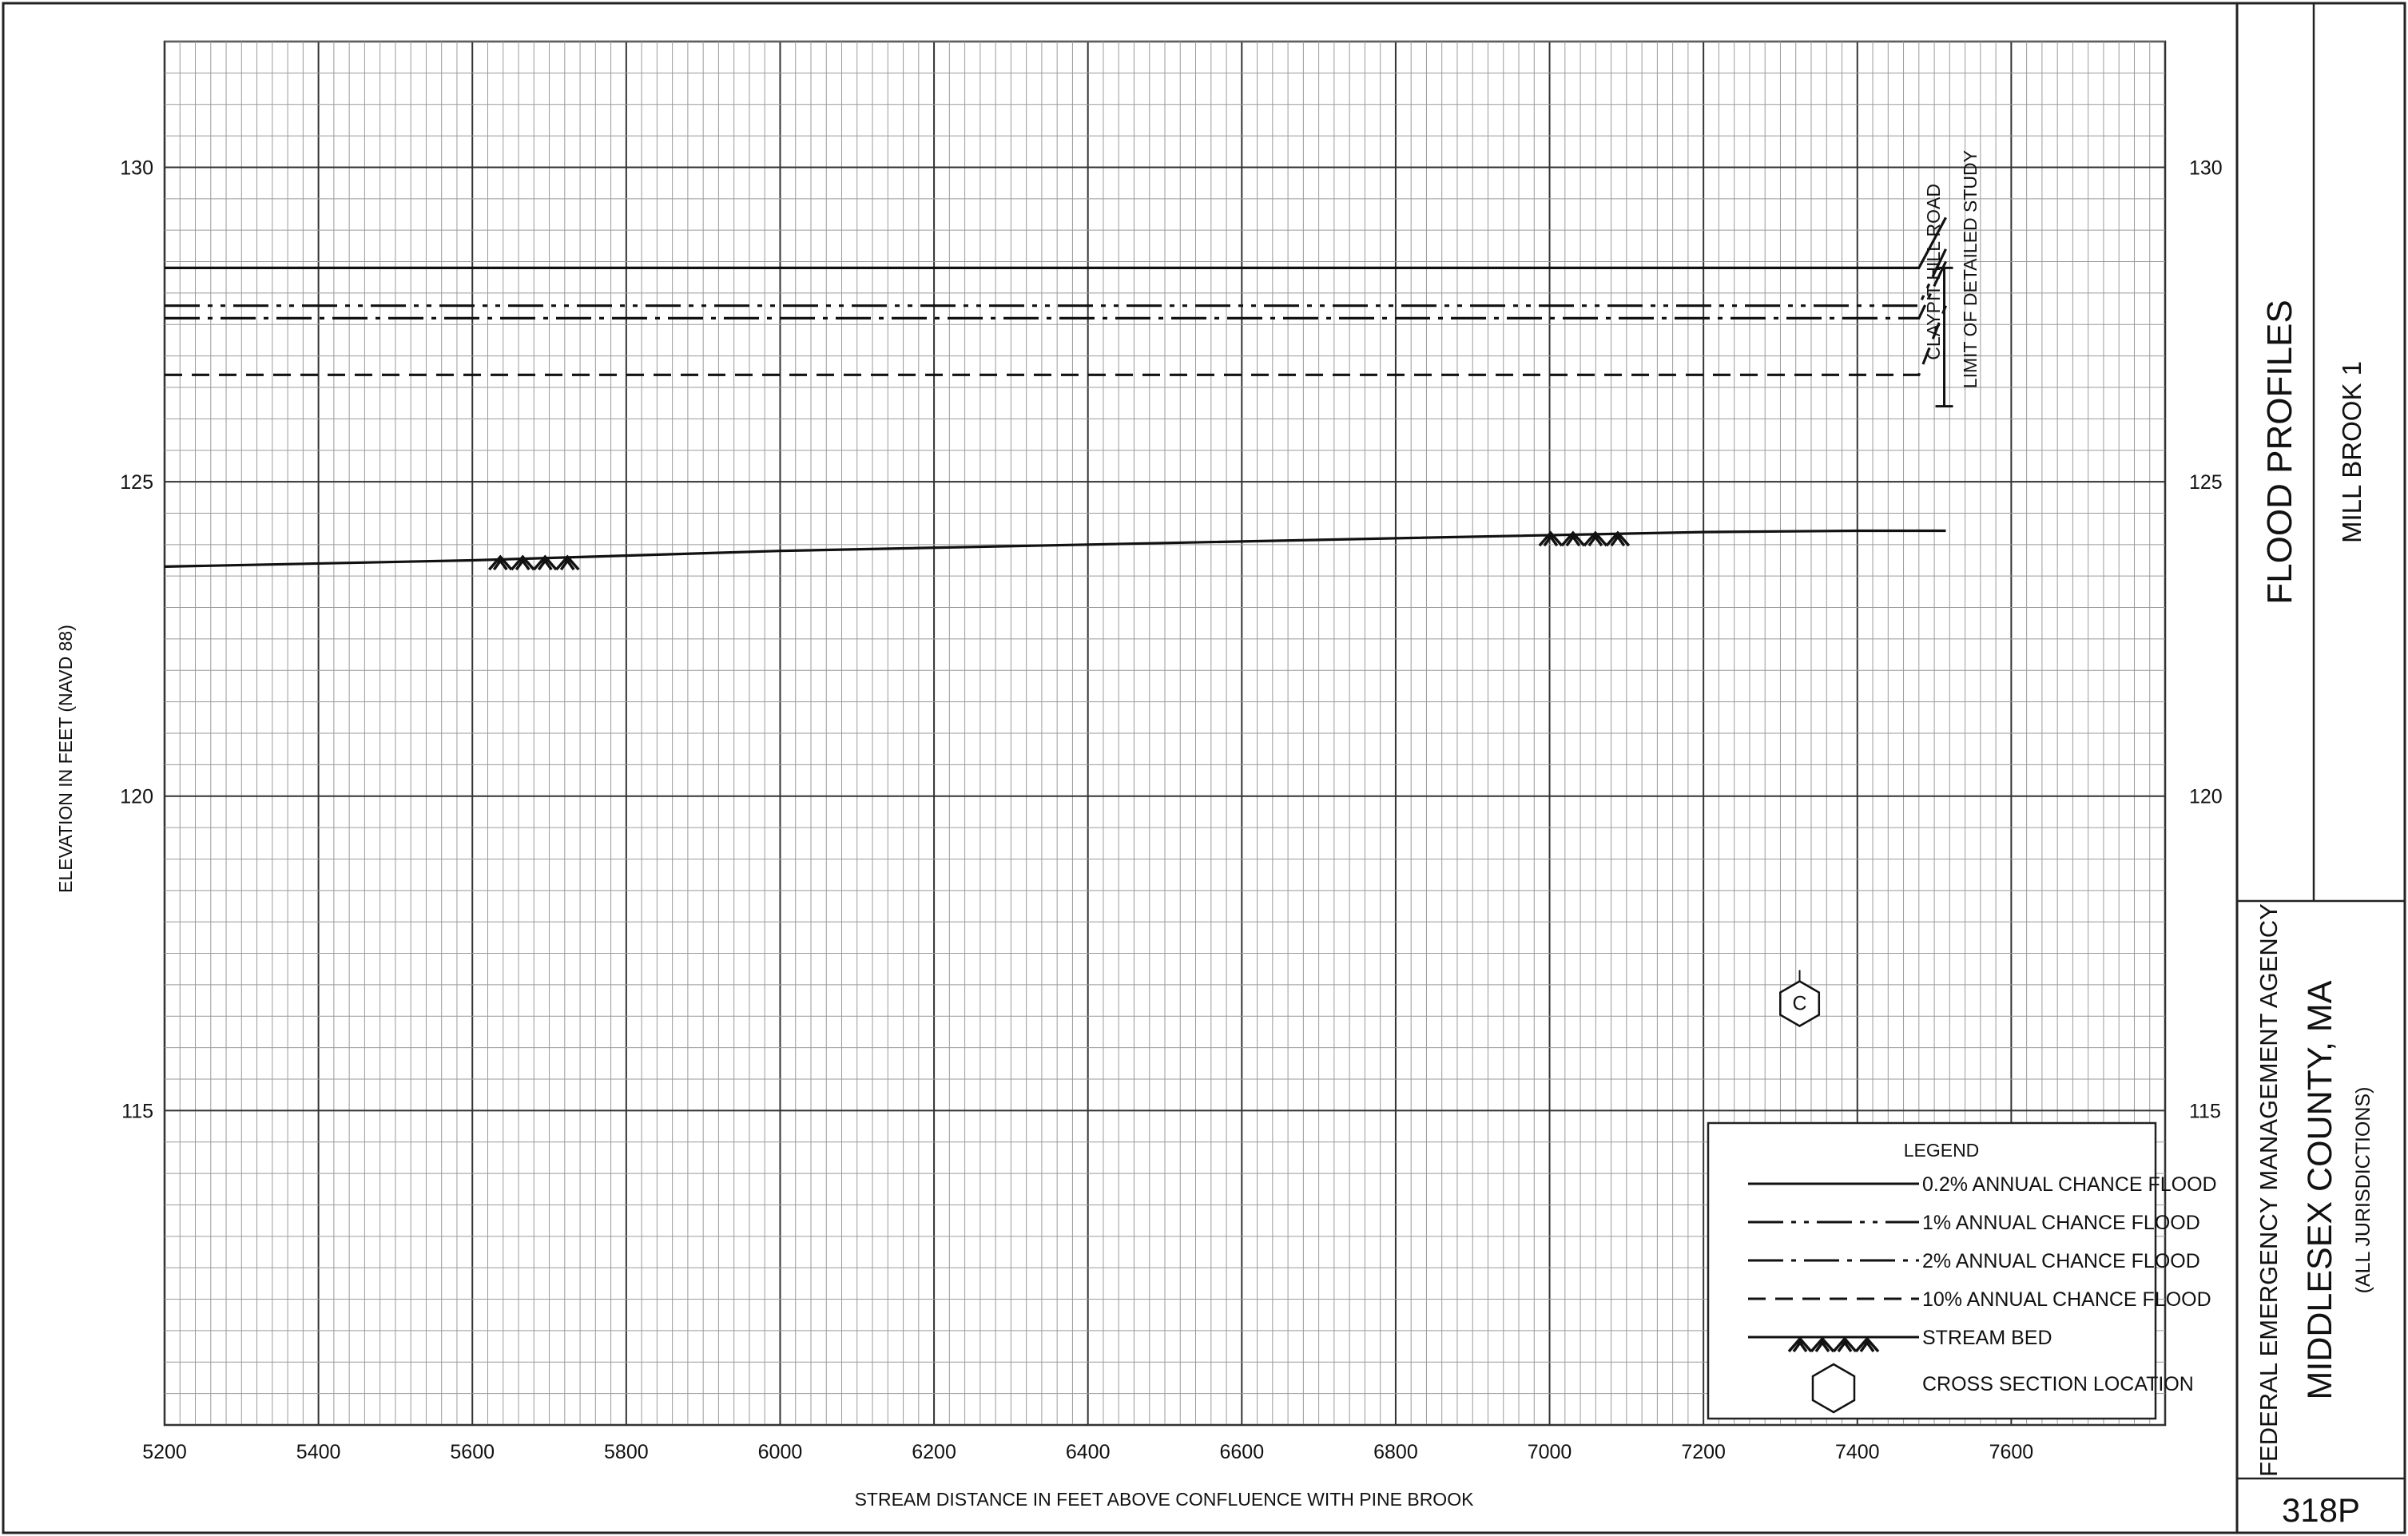  I want to click on x-tick-label: 6000, so click(781, 1452).